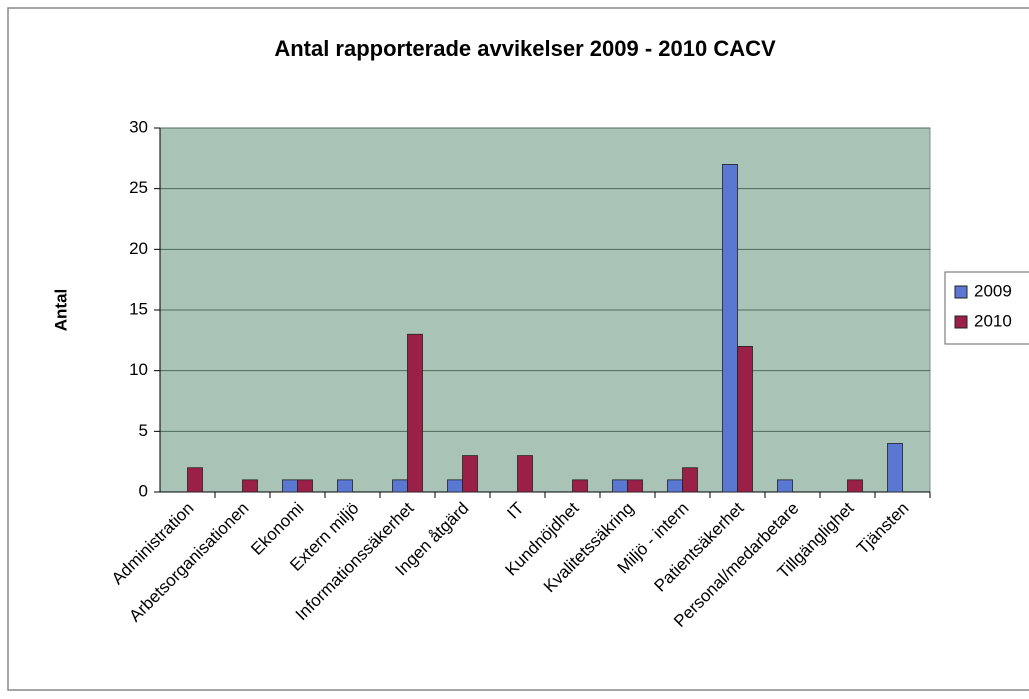 This screenshot has height=699, width=1029. I want to click on y-tick-label: 20, so click(138, 248).